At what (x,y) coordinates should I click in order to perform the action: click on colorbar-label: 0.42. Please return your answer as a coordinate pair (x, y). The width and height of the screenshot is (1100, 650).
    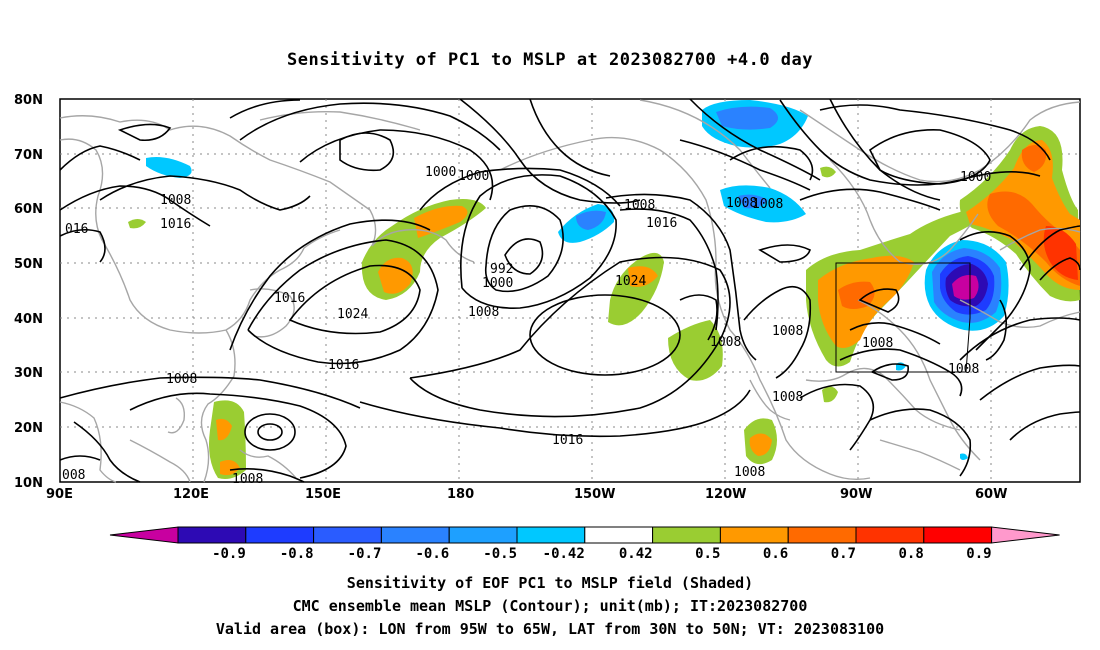
    Looking at the image, I should click on (636, 554).